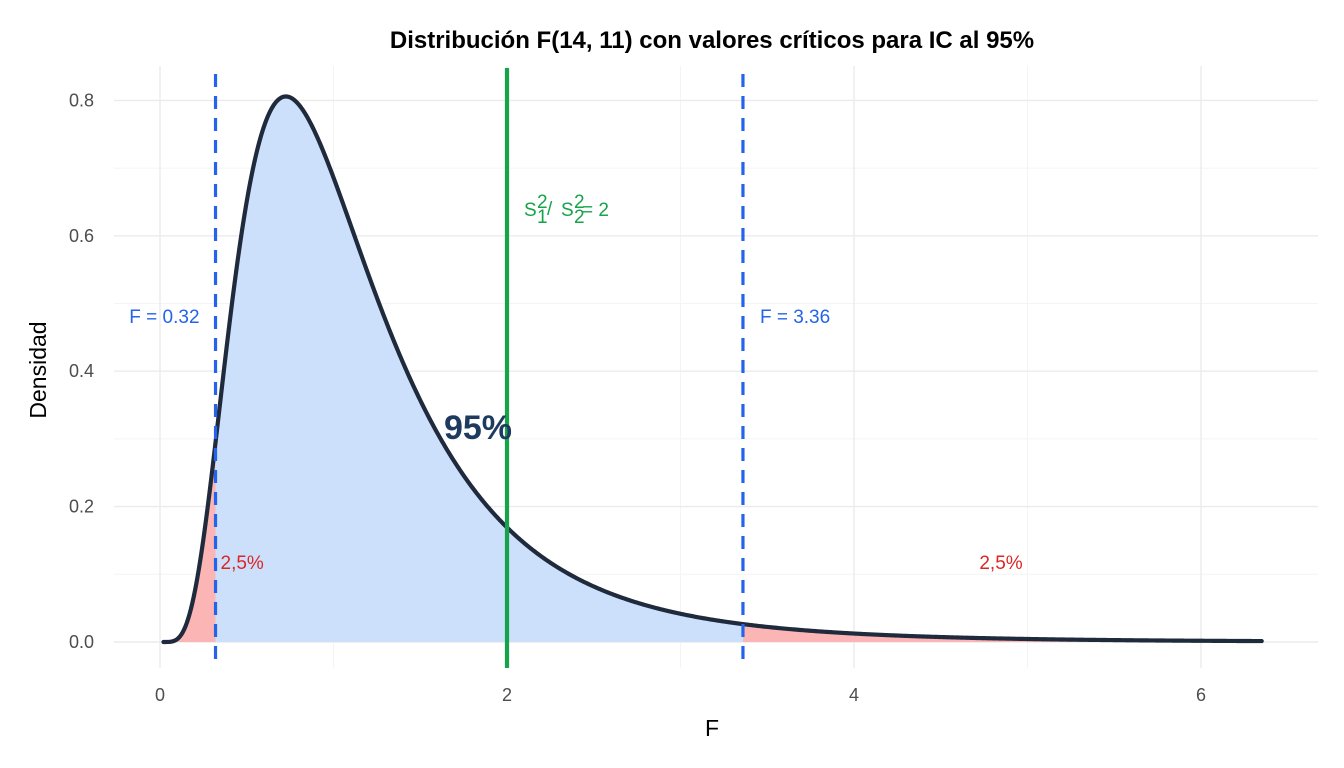 The width and height of the screenshot is (1344, 768). What do you see at coordinates (81, 507) in the screenshot?
I see `y-tick-label: 0.2` at bounding box center [81, 507].